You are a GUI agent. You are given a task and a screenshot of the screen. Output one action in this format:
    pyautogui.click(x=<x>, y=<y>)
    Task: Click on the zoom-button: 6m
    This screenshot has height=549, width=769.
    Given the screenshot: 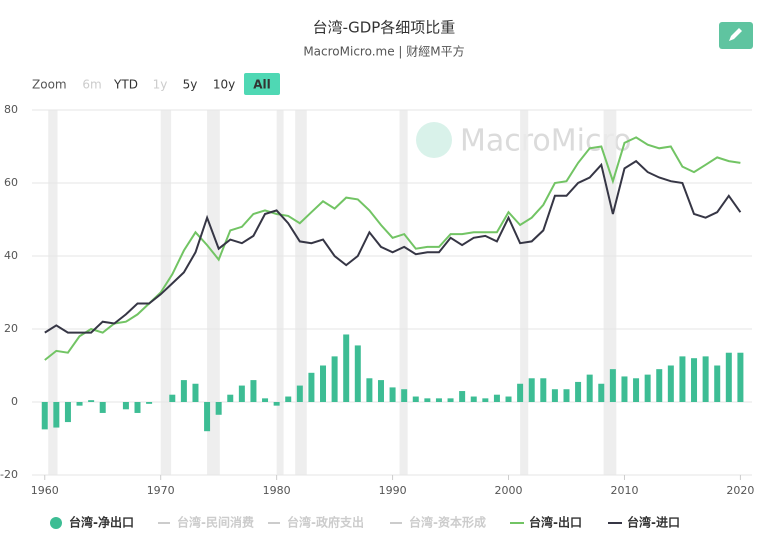 What is the action you would take?
    pyautogui.click(x=91, y=85)
    